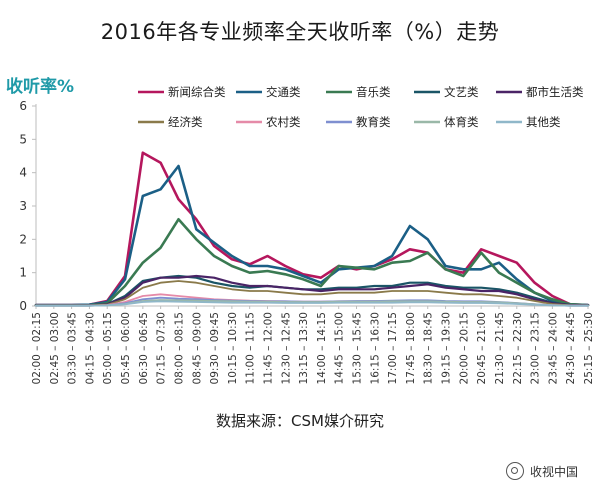 This screenshot has width=600, height=498. I want to click on x-tick-label: 21:30 – 21:45, so click(500, 348).